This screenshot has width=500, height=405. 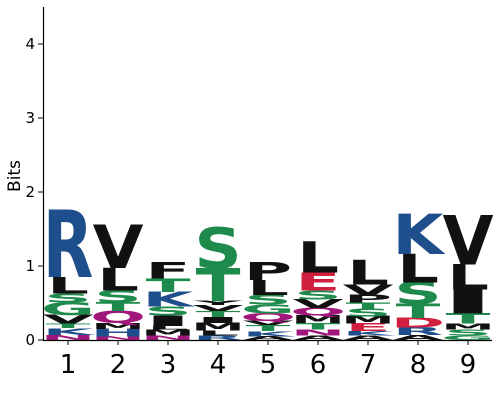 What do you see at coordinates (268, 365) in the screenshot?
I see `x-tick-label: 5` at bounding box center [268, 365].